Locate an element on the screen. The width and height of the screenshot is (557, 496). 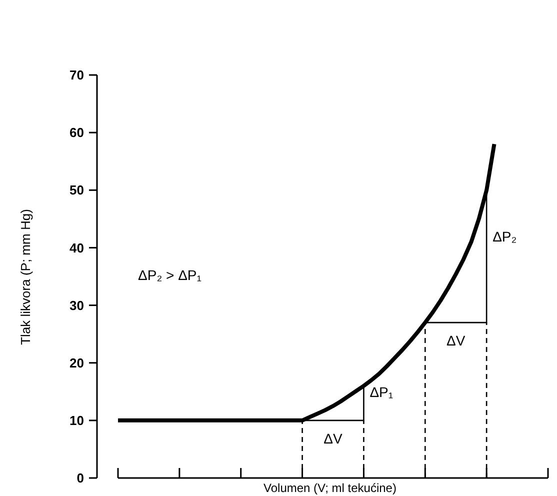
y-tick-label: 40 is located at coordinates (77, 248).